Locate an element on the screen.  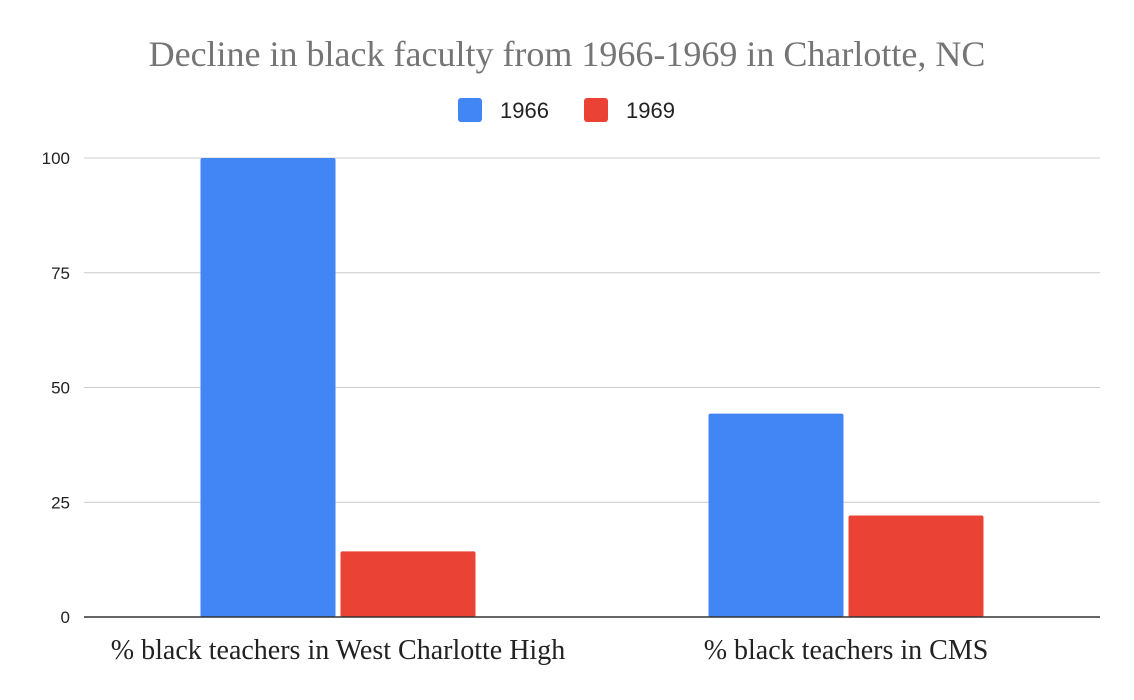
y-tick-label: 50 is located at coordinates (60, 388).